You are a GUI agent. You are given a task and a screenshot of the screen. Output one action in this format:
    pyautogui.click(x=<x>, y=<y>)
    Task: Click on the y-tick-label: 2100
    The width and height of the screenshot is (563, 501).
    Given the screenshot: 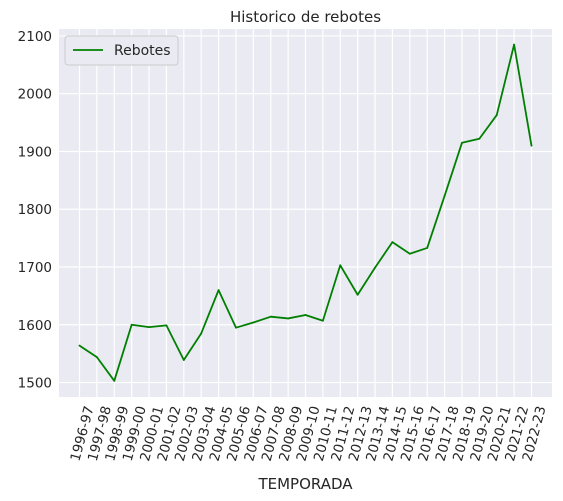 What is the action you would take?
    pyautogui.click(x=35, y=37)
    